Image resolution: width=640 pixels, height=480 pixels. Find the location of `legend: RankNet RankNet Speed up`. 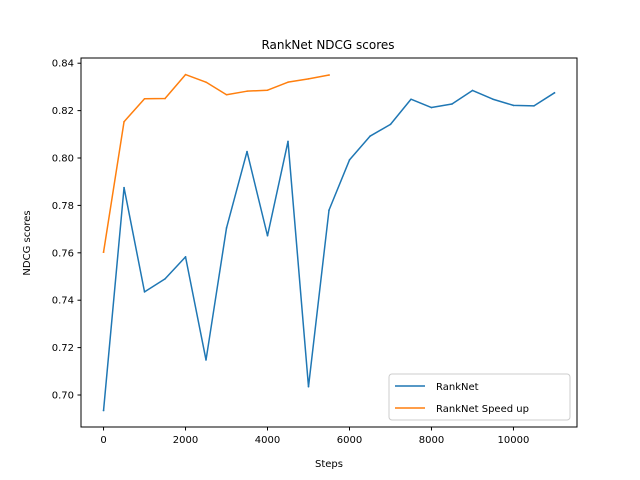

legend: RankNet RankNet Speed up is located at coordinates (479, 397).